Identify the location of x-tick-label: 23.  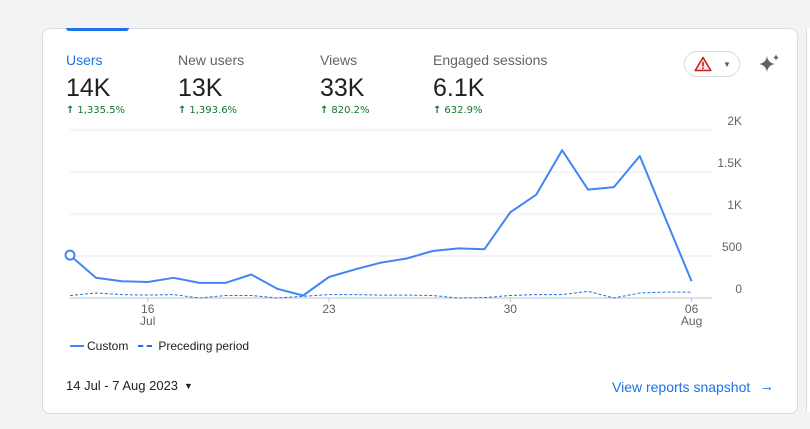
(329, 309).